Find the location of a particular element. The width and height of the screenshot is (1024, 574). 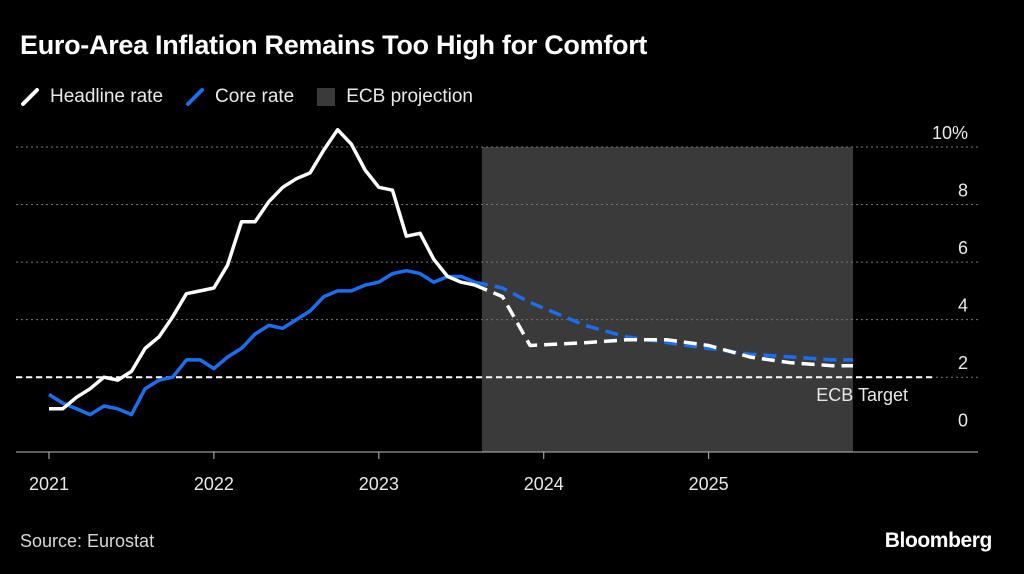

x-tick-label: 2023 is located at coordinates (379, 484).